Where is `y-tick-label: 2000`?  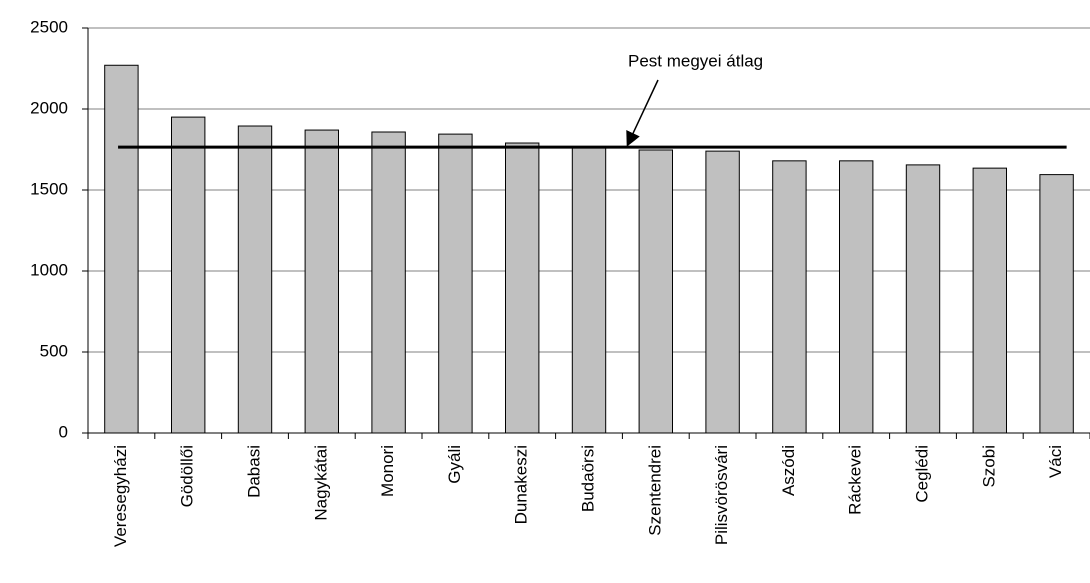
y-tick-label: 2000 is located at coordinates (49, 107).